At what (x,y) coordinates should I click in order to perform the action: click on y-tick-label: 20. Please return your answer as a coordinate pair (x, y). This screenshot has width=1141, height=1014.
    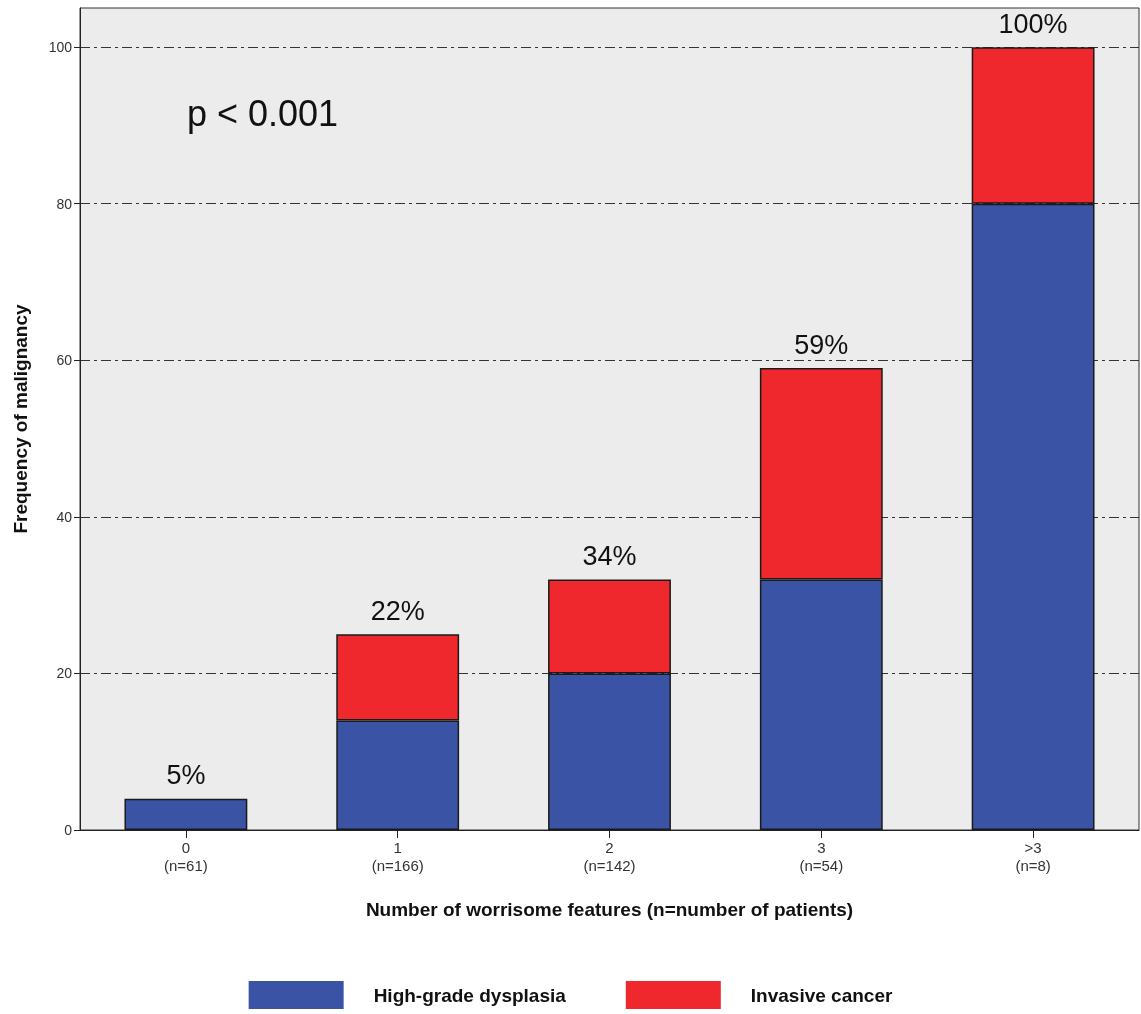
    Looking at the image, I should click on (64, 673).